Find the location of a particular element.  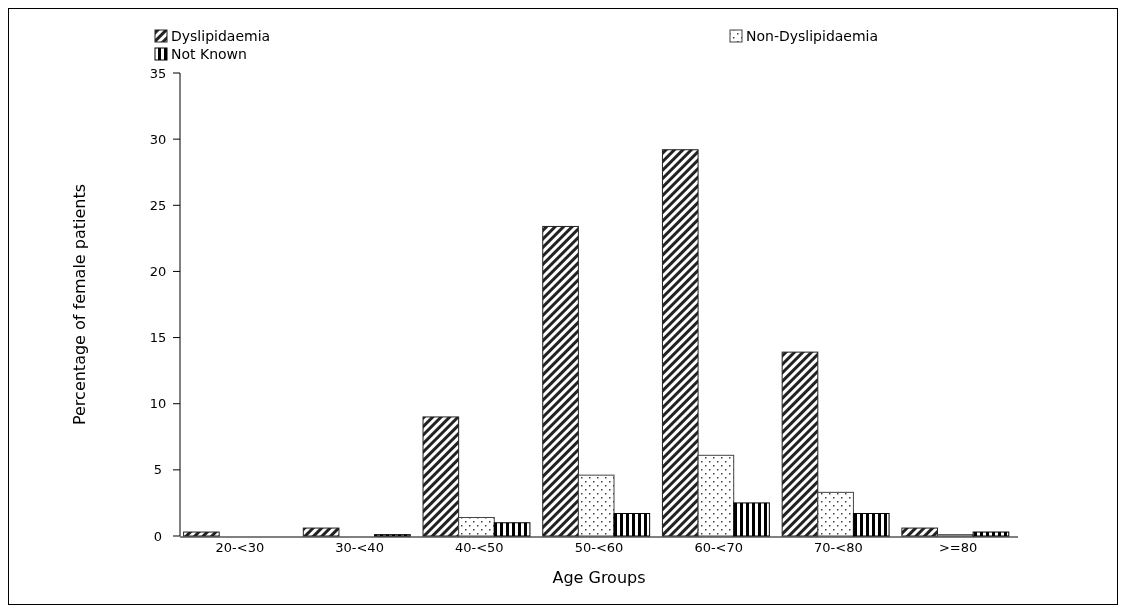

legend-label: Non-Dyslipidaemia is located at coordinates (812, 36).